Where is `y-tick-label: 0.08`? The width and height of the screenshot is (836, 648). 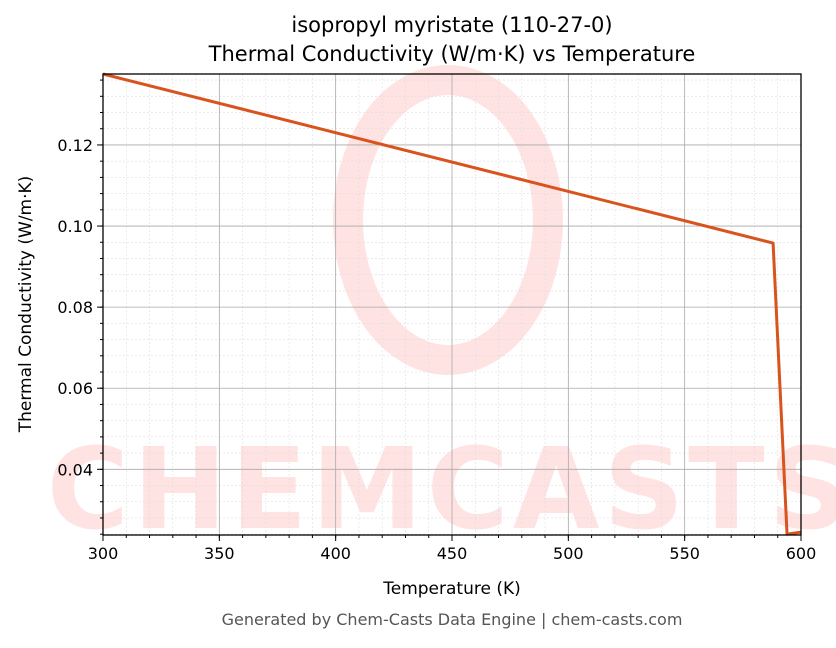
y-tick-label: 0.08 is located at coordinates (75, 307).